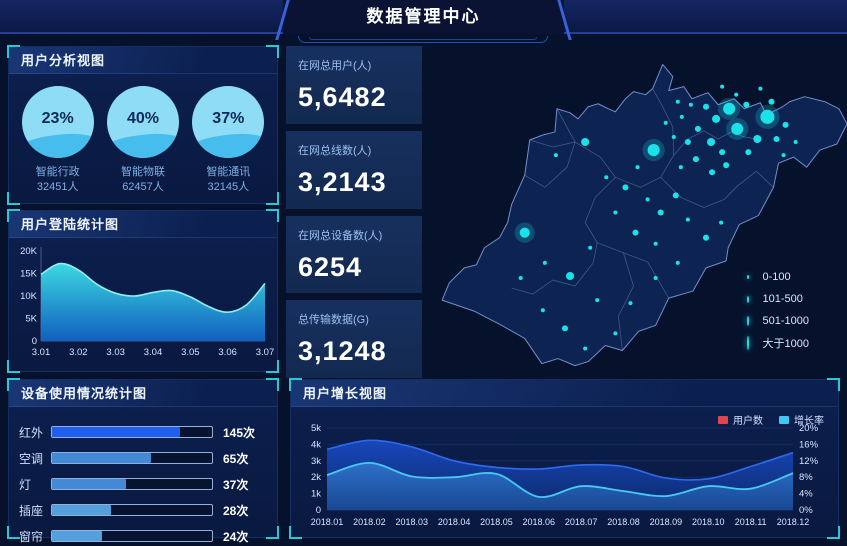 This screenshot has height=546, width=847. What do you see at coordinates (31, 319) in the screenshot?
I see `svg-text: 5K` at bounding box center [31, 319].